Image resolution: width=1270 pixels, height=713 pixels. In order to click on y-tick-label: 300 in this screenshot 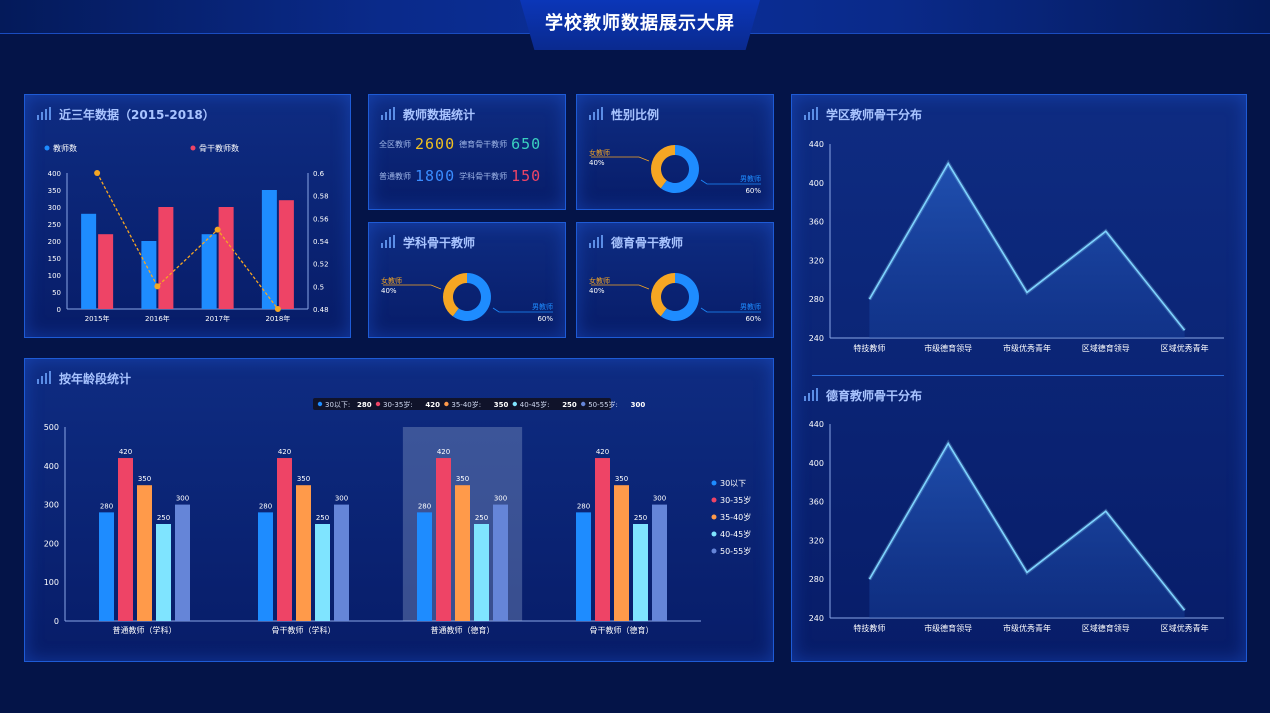, I will do `click(54, 208)`.